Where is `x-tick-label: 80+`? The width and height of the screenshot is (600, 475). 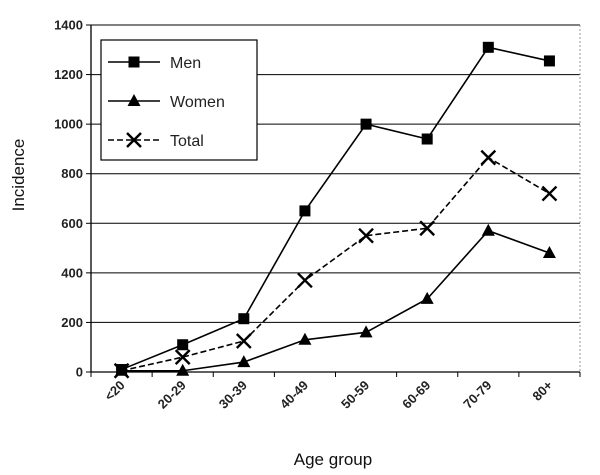
x-tick-label: 80+ is located at coordinates (542, 390).